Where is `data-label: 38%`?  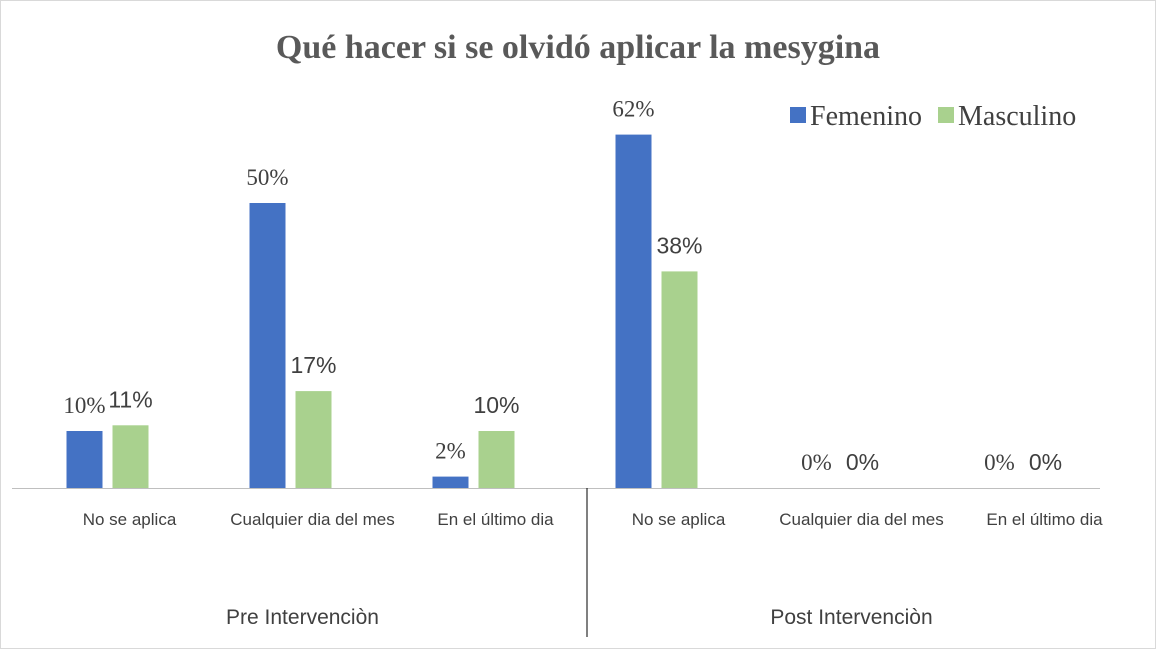
data-label: 38% is located at coordinates (679, 245).